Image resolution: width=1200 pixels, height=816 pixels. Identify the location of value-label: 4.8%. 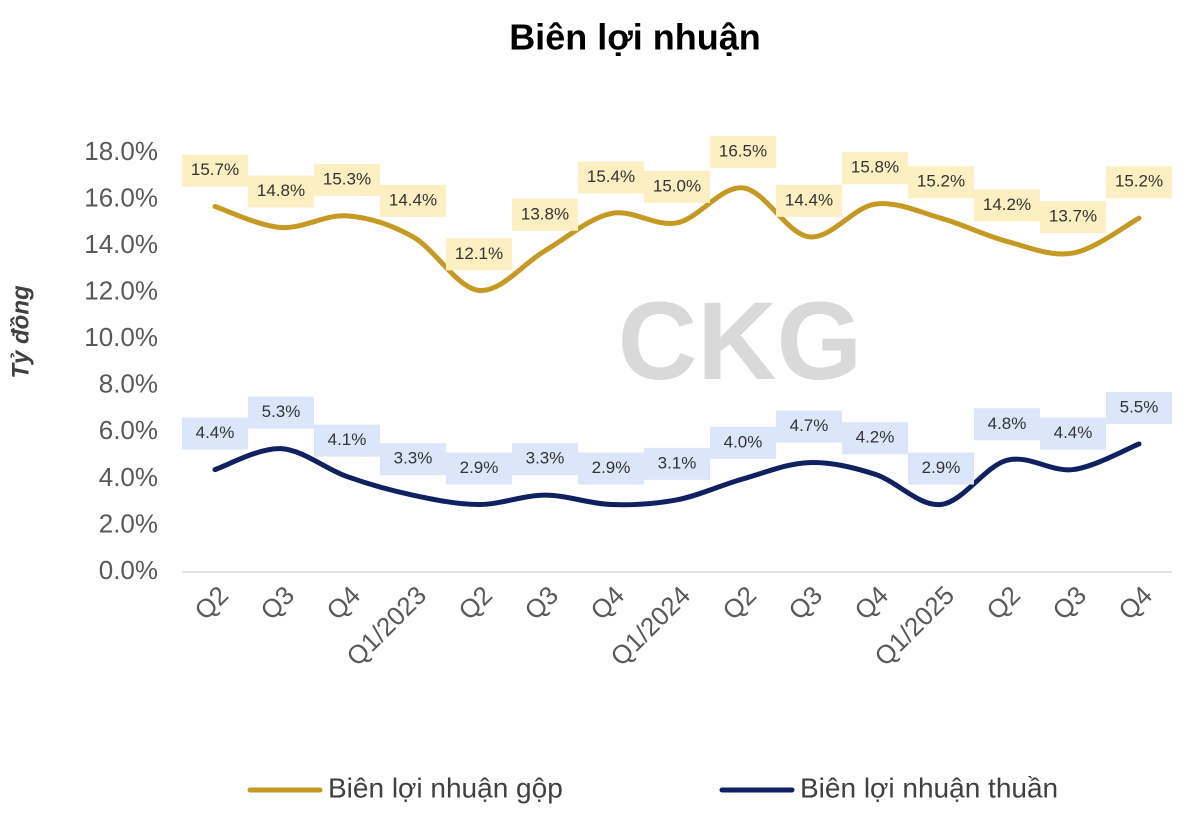
(1007, 423).